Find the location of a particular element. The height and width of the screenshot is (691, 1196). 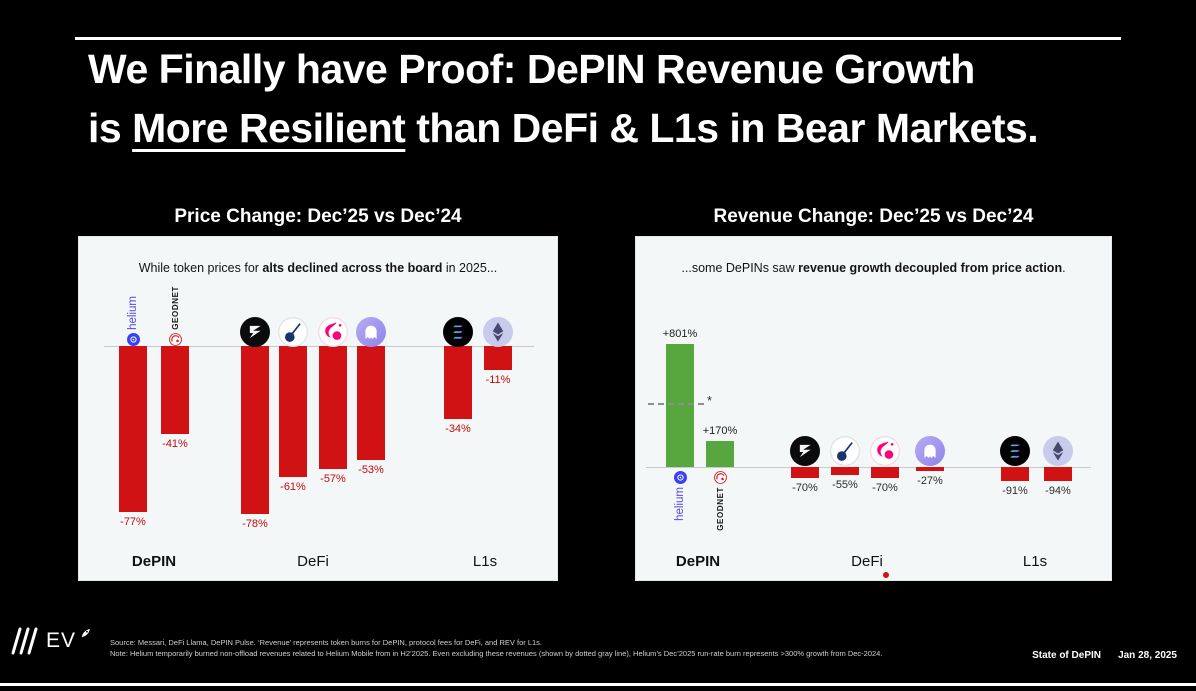

bar-value-label: -94% is located at coordinates (1058, 491).